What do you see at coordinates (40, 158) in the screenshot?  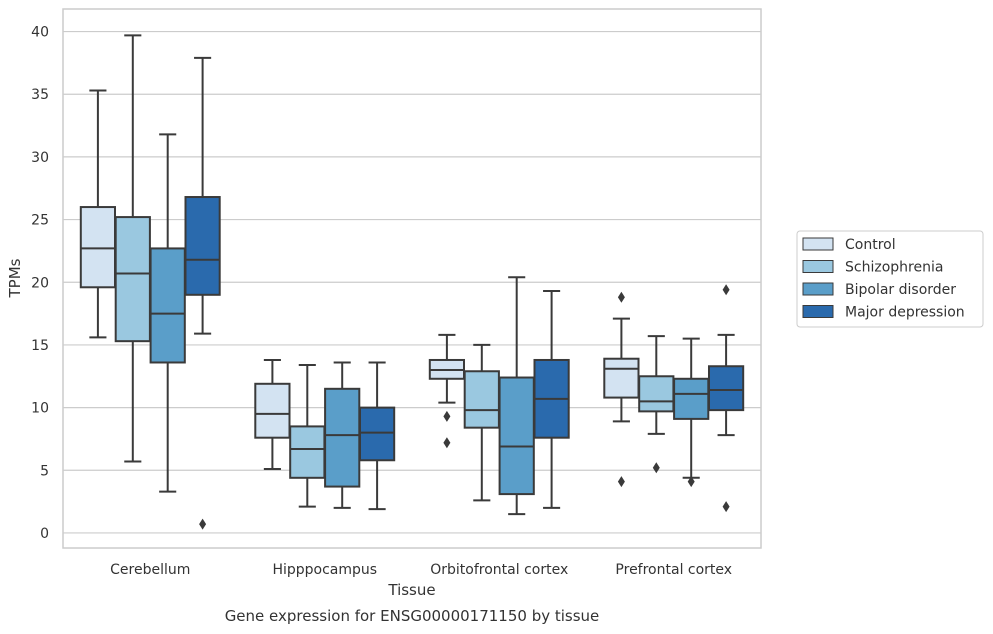 I see `y-tick-label: 30` at bounding box center [40, 158].